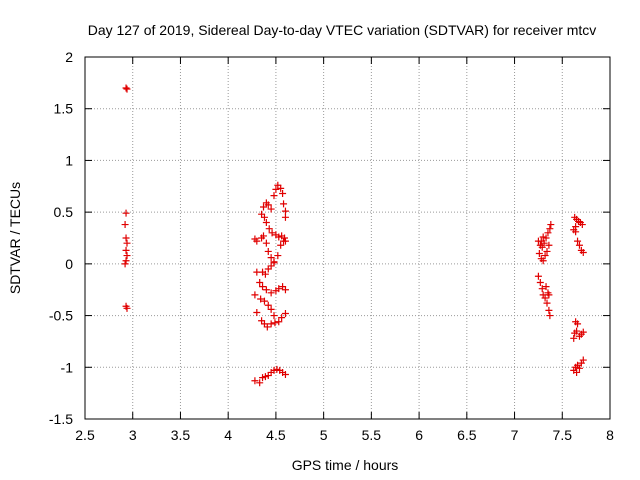 Image resolution: width=640 pixels, height=480 pixels. Describe the element at coordinates (69, 160) in the screenshot. I see `y-tick-label: 1` at that location.